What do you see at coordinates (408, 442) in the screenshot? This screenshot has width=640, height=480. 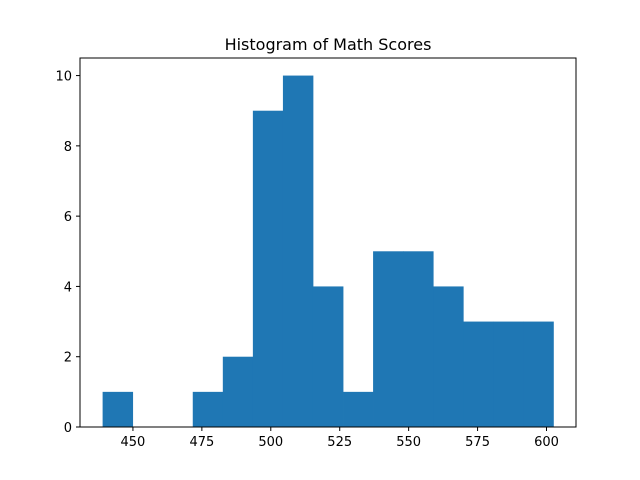 I see `x-tick-label: 550` at bounding box center [408, 442].